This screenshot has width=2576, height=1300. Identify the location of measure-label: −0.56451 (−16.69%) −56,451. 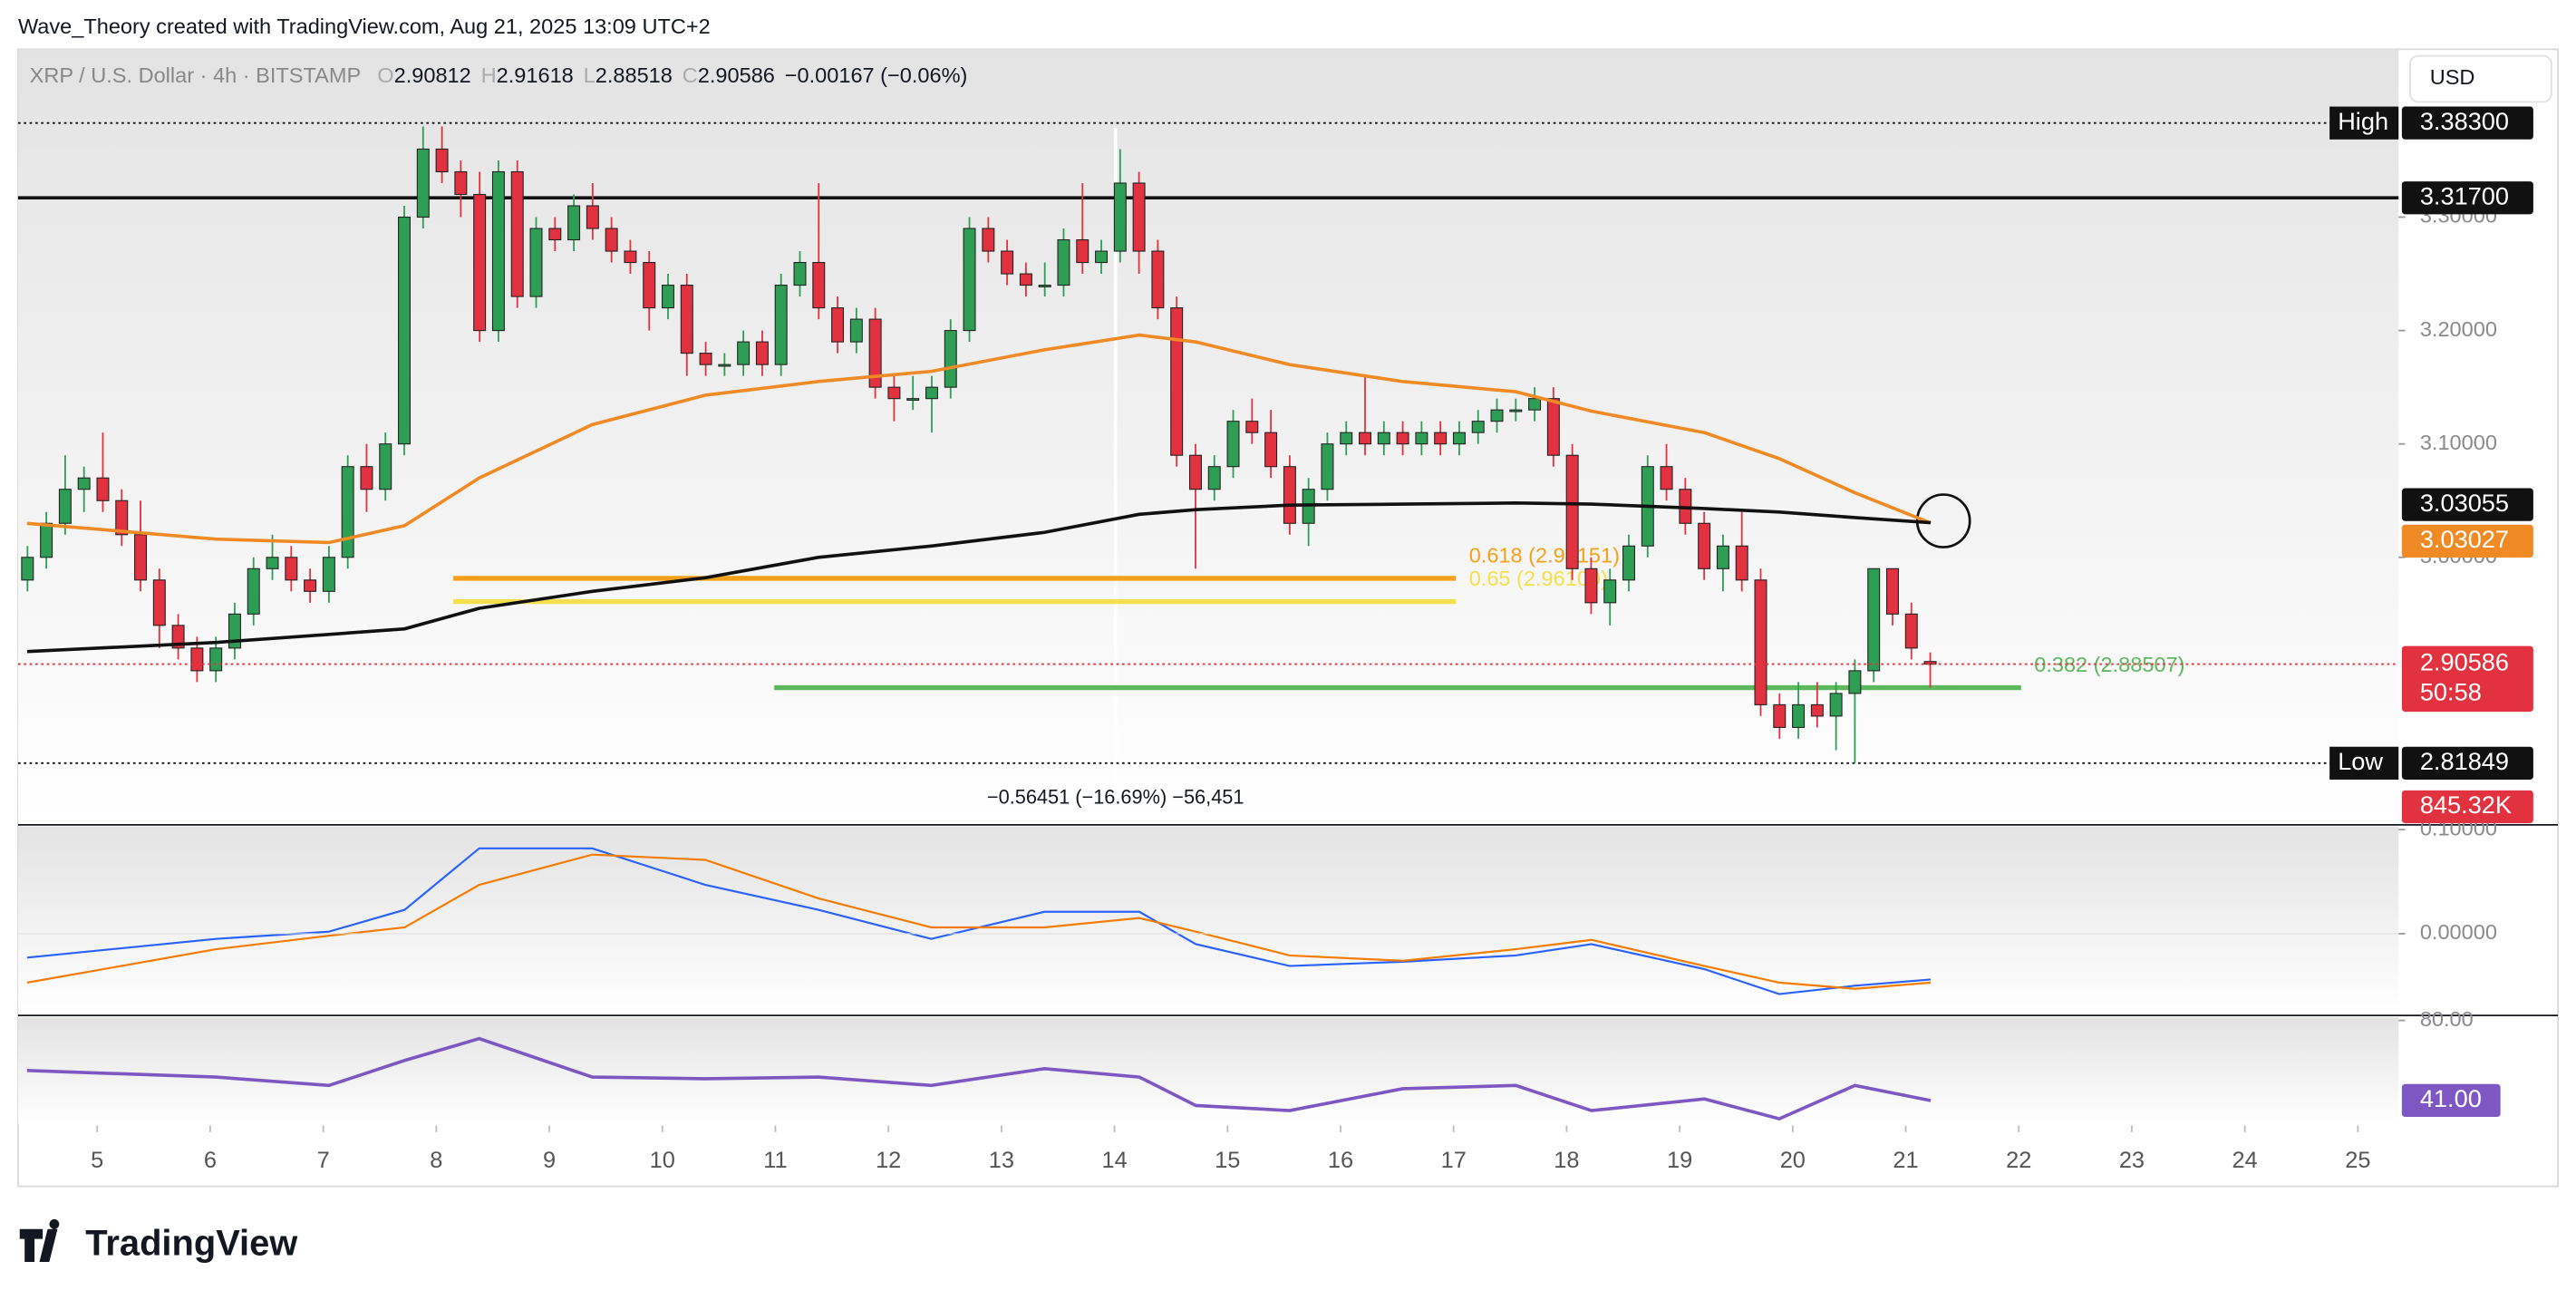
(1115, 797).